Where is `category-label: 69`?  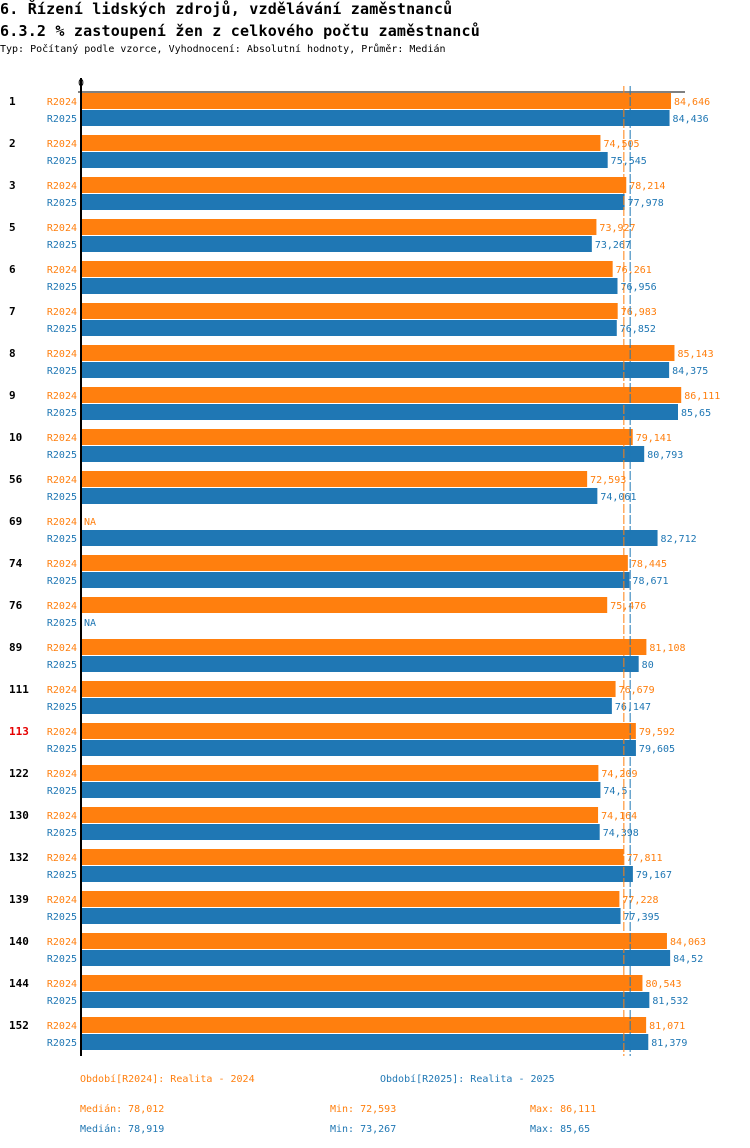
category-label: 69 is located at coordinates (15, 521).